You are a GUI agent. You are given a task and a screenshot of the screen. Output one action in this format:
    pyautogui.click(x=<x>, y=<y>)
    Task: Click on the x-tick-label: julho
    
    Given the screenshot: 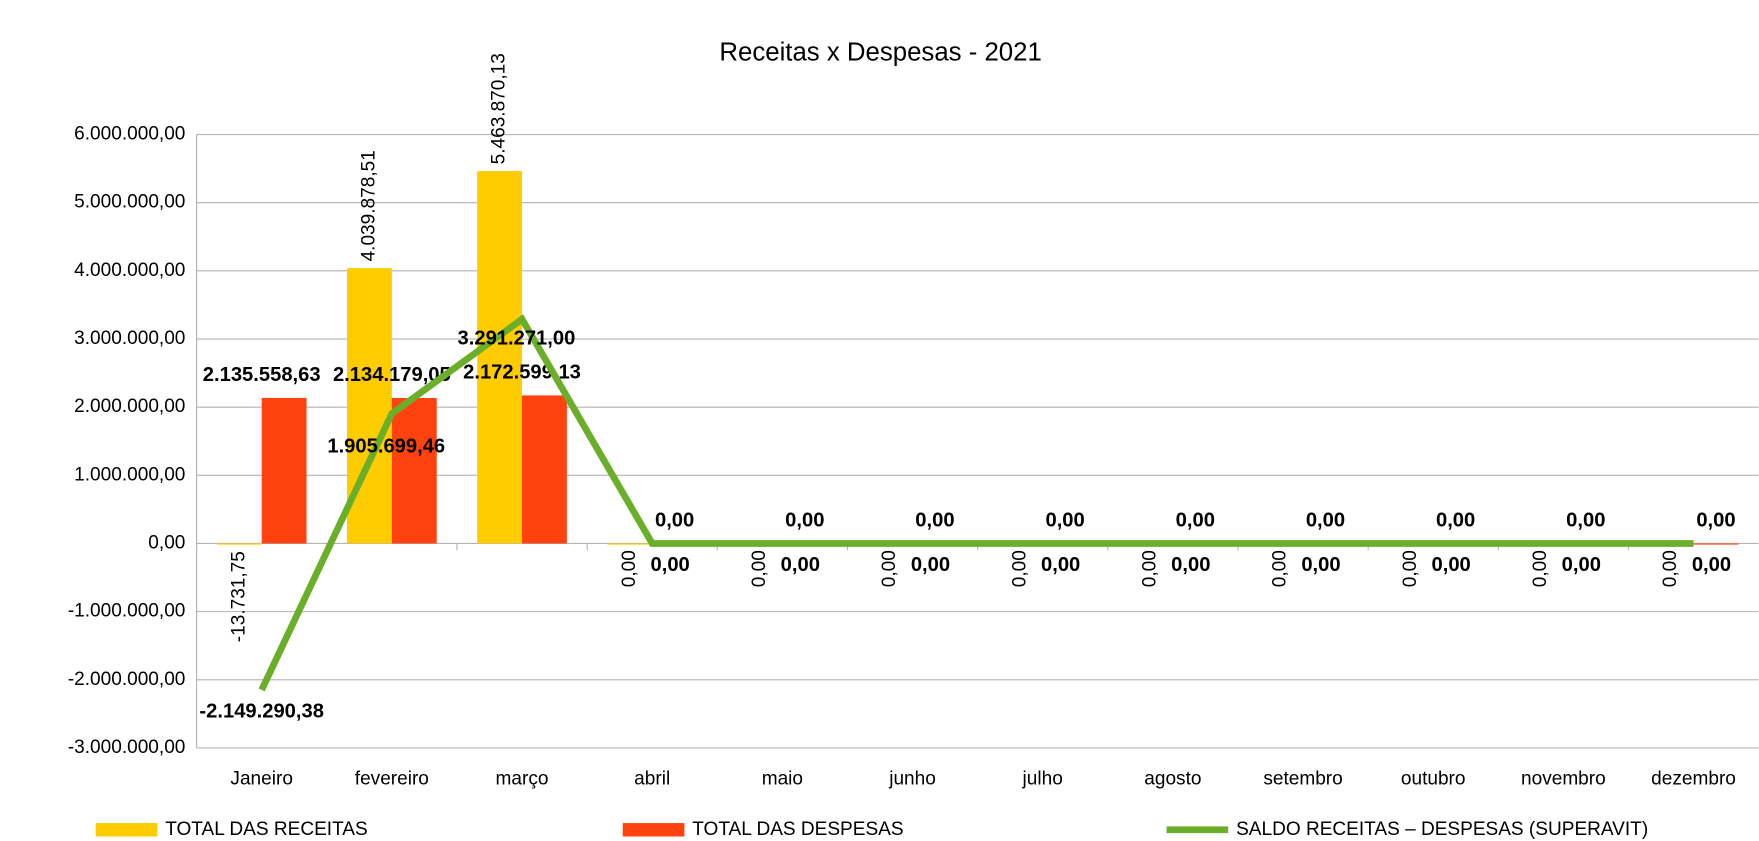 What is the action you would take?
    pyautogui.click(x=1042, y=778)
    